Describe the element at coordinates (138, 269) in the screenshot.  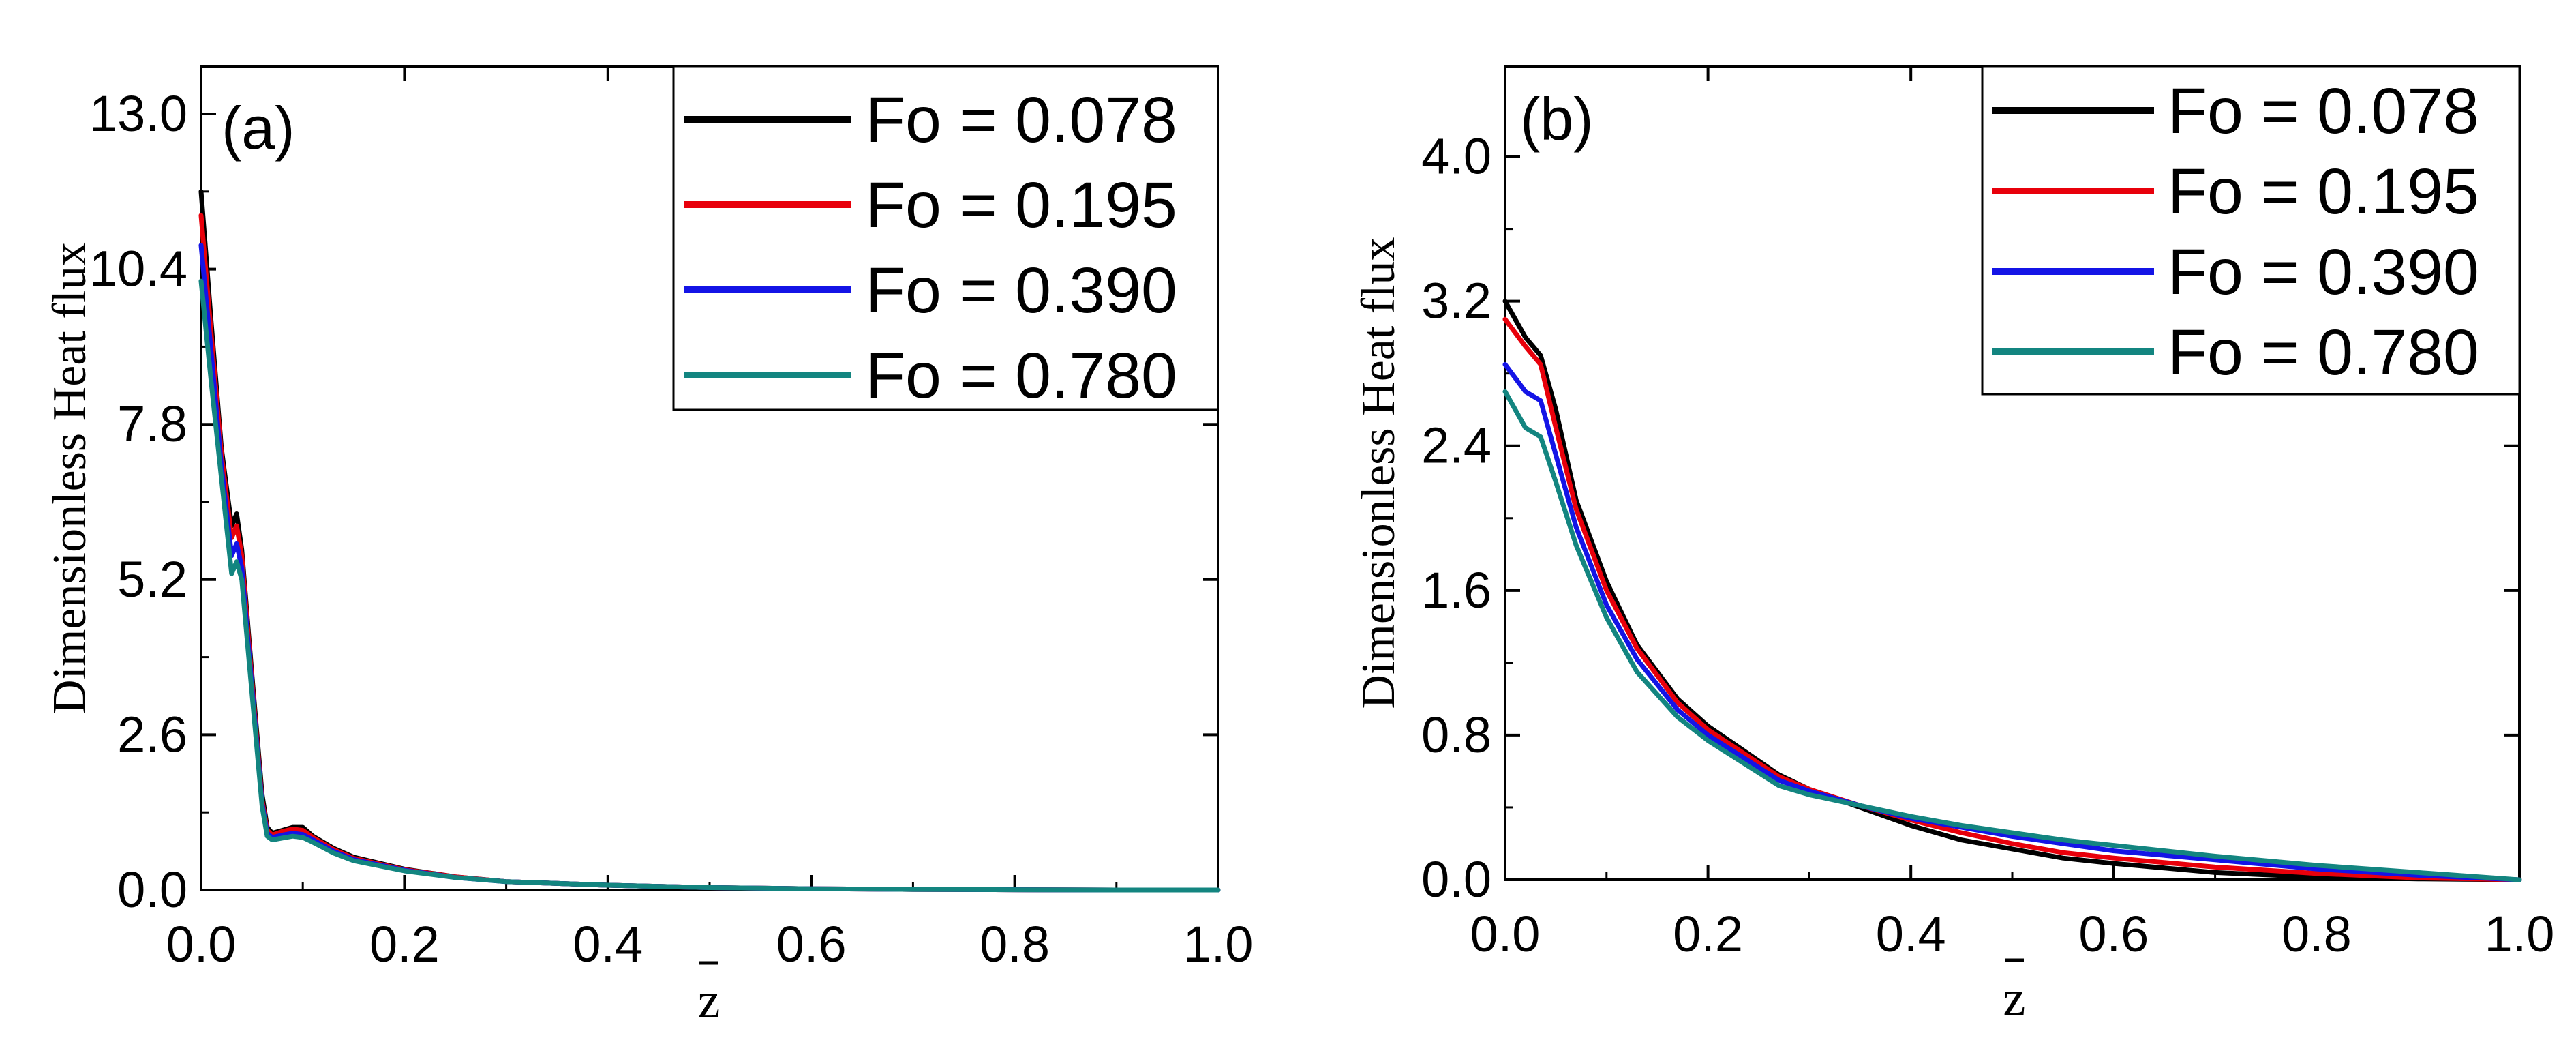
I see `panel-a-y-tick-label: 10.4` at that location.